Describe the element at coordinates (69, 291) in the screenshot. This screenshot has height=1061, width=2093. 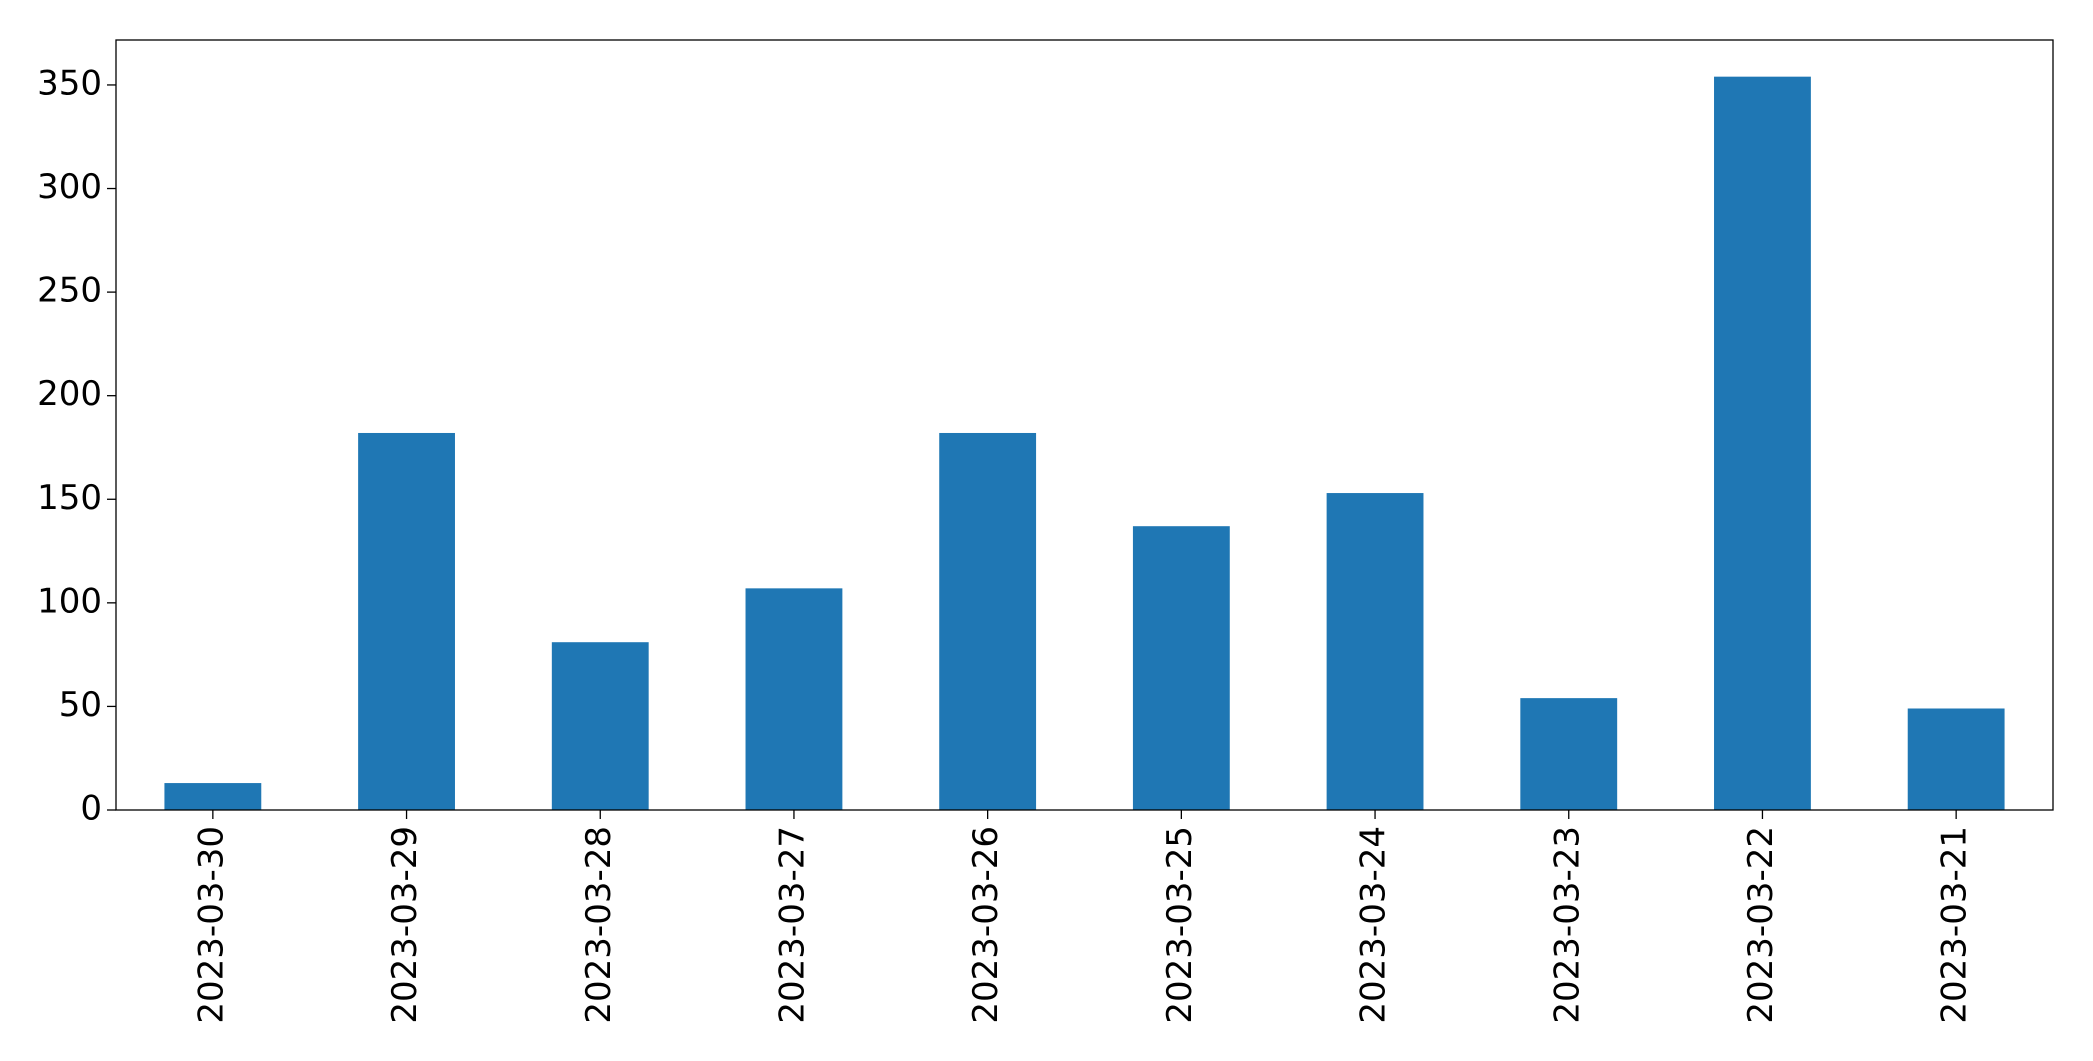
I see `y-tick-label: 250` at that location.